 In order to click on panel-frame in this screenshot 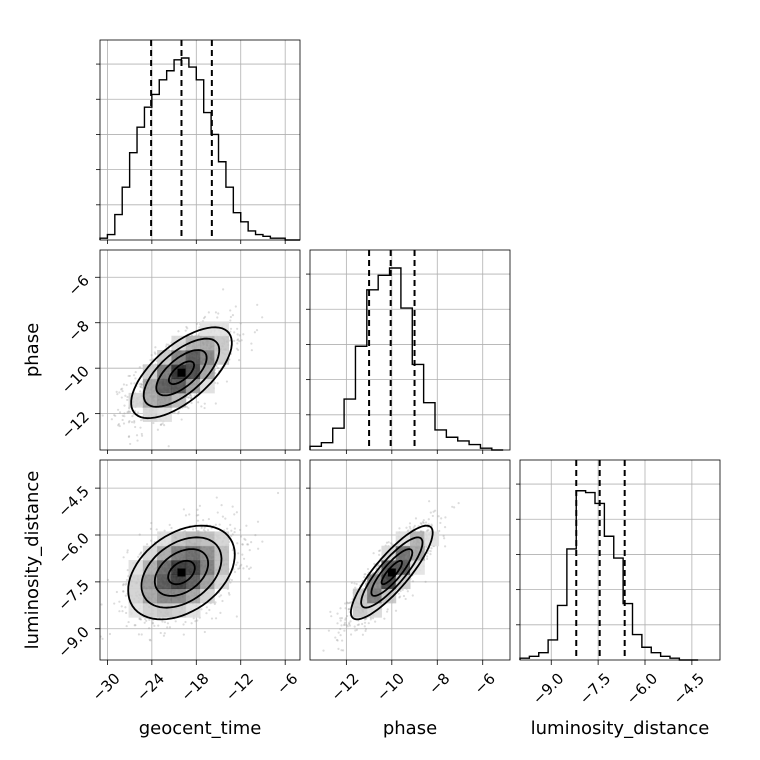, I will do `click(200, 560)`.